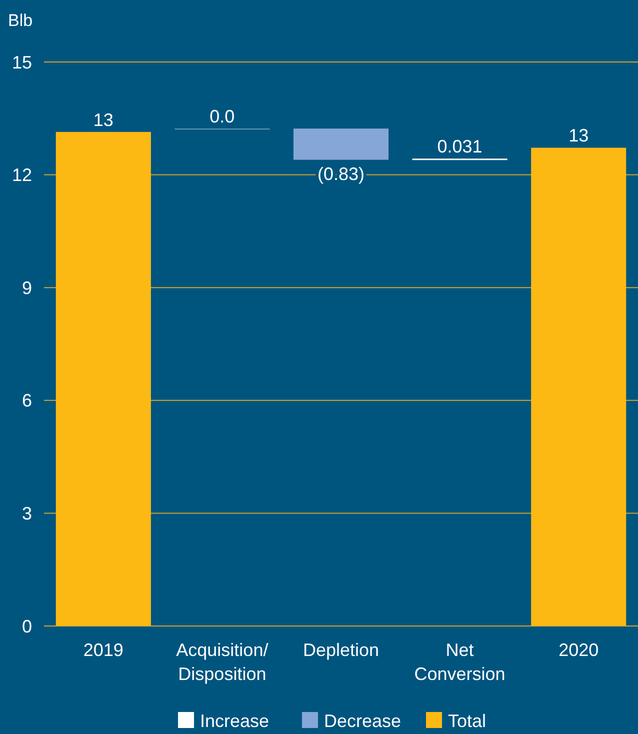  I want to click on y-axis-title: Blb, so click(20, 20).